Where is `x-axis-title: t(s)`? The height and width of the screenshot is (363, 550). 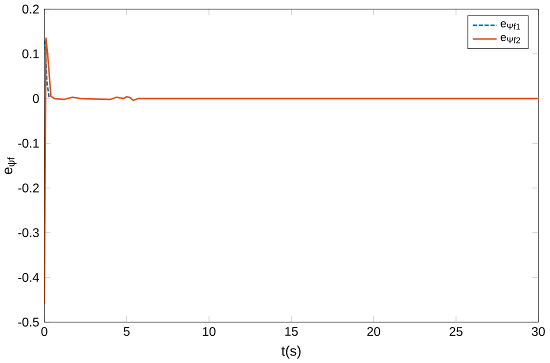 x-axis-title: t(s) is located at coordinates (291, 351).